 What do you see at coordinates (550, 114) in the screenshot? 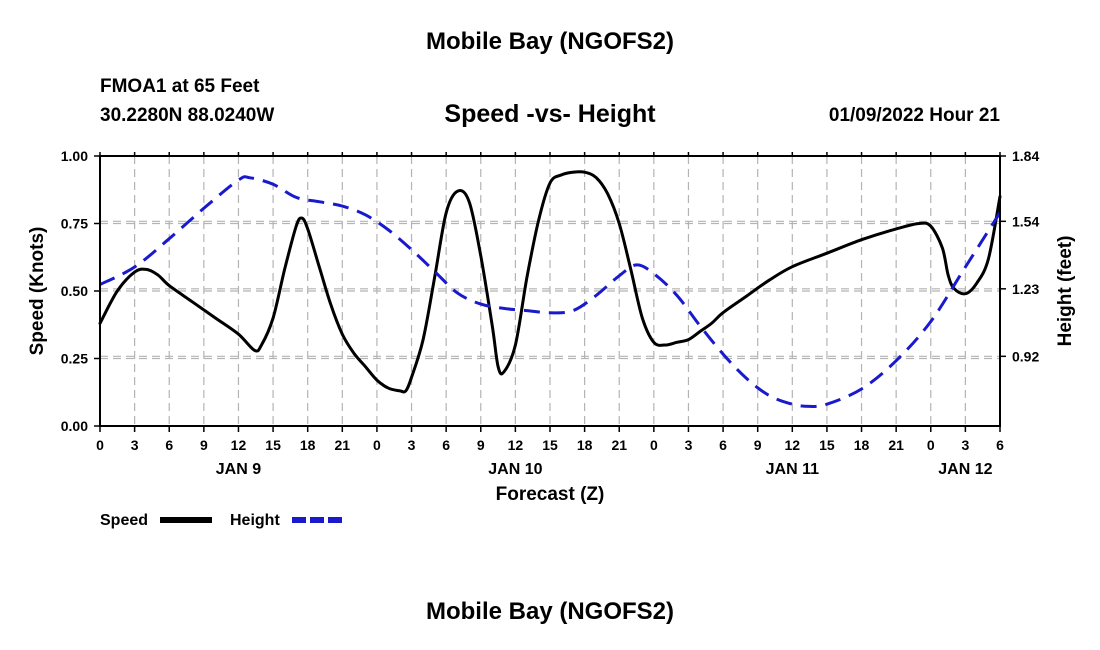
I see `chart-subtitle: Speed -vs- Height` at bounding box center [550, 114].